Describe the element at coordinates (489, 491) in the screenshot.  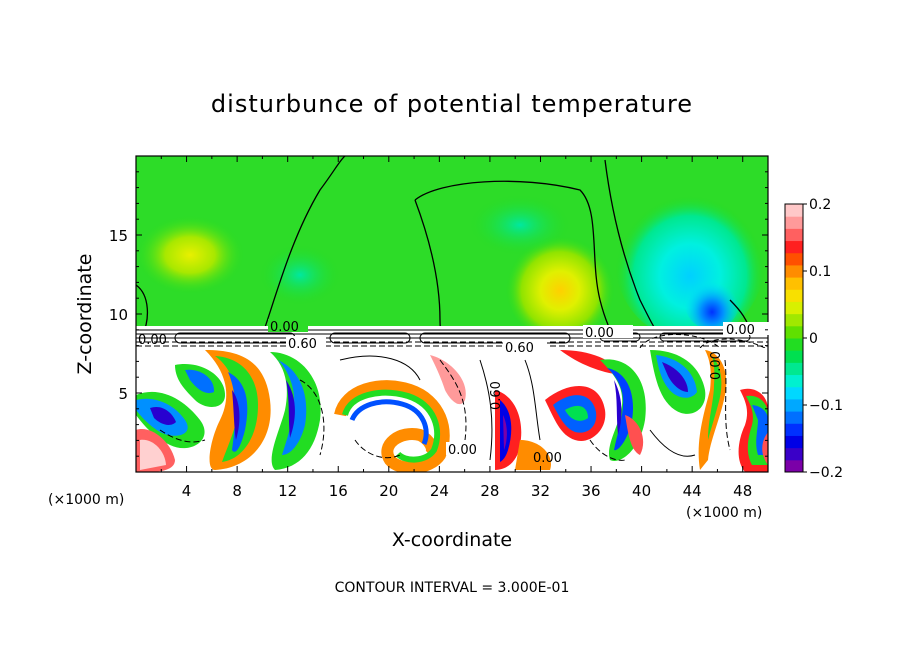
I see `x-tick-label: 28` at that location.